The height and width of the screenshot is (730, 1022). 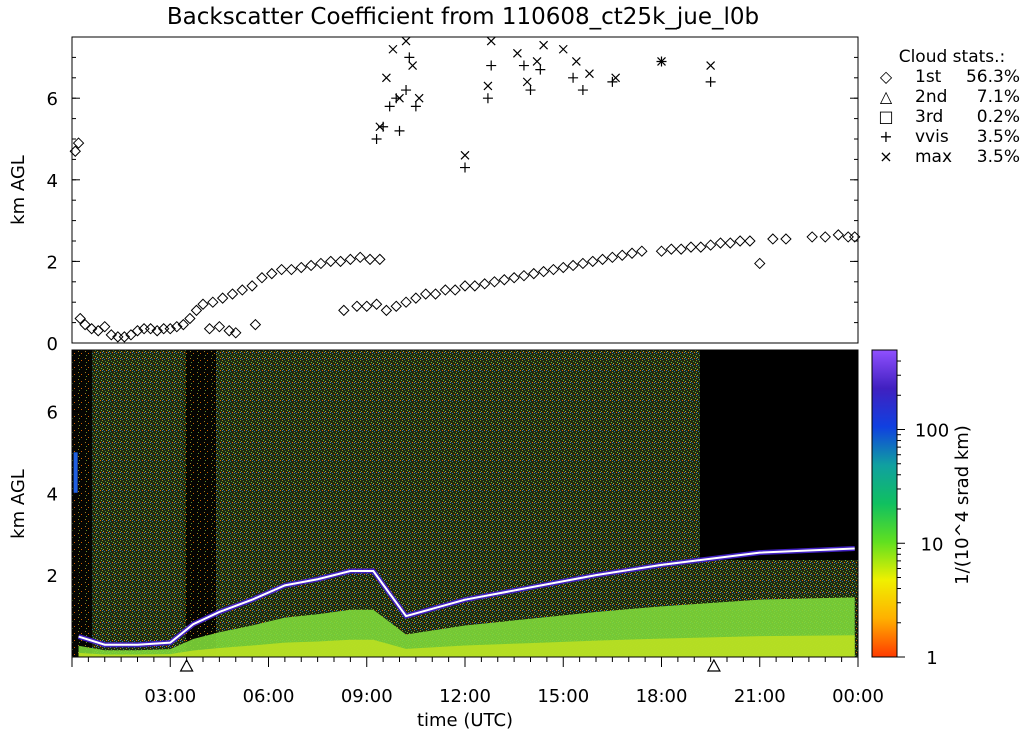 I want to click on legend-label-max: max, so click(x=933, y=157).